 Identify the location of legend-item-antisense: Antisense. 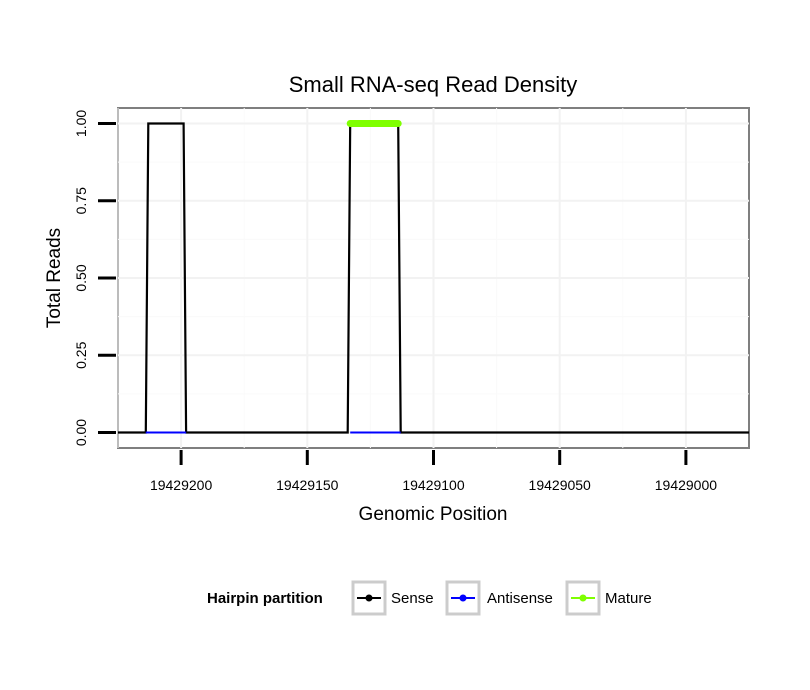
(499, 598).